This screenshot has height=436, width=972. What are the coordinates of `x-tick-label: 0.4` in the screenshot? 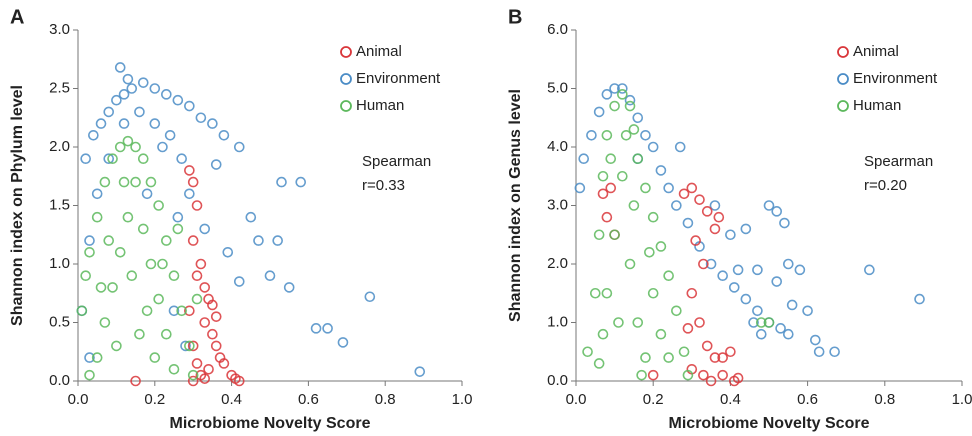 It's located at (730, 399).